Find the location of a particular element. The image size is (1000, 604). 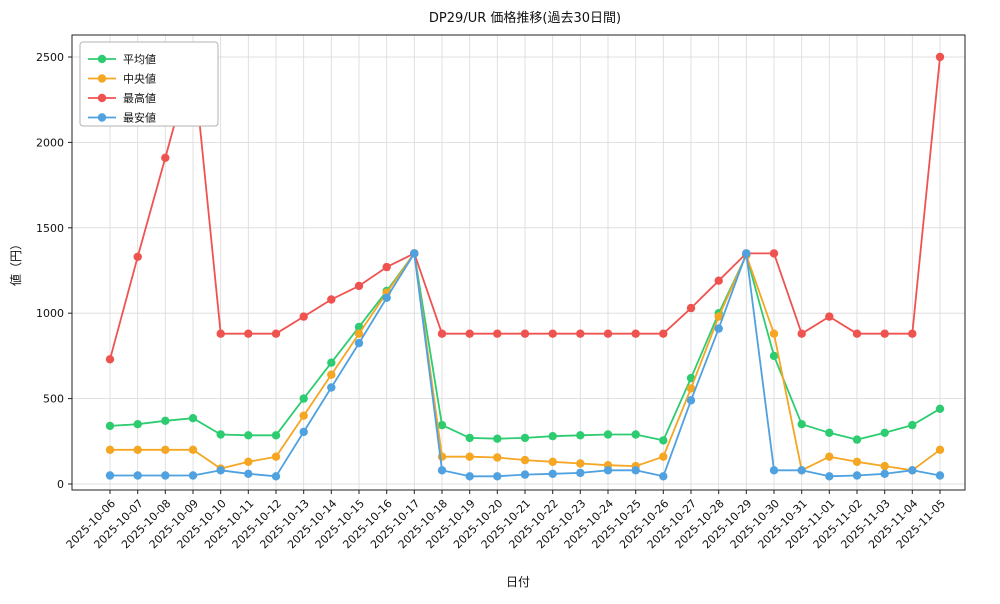

legend-marker-min is located at coordinates (102, 117).